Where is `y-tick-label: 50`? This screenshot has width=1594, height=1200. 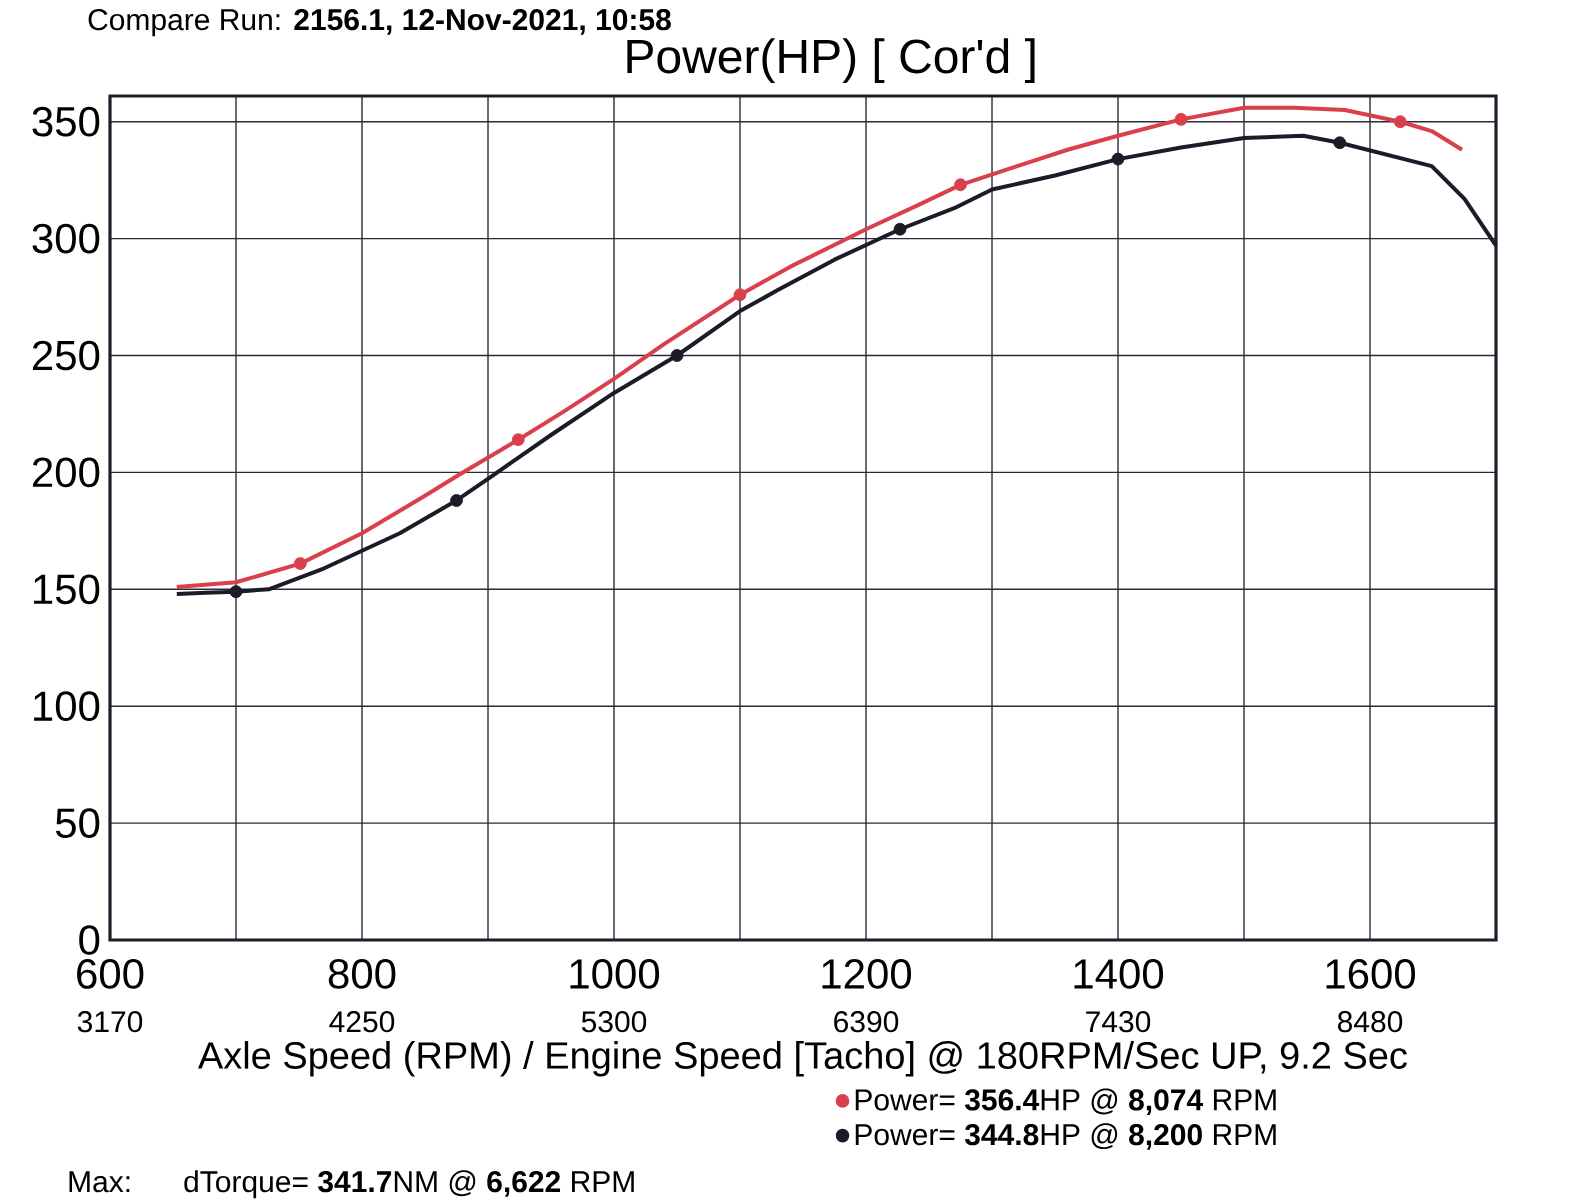
y-tick-label: 50 is located at coordinates (77, 823).